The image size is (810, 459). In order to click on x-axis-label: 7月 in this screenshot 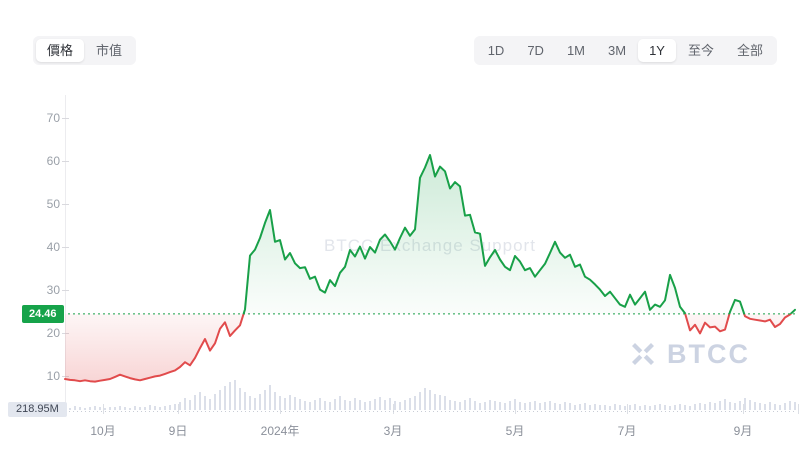, I will do `click(627, 431)`.